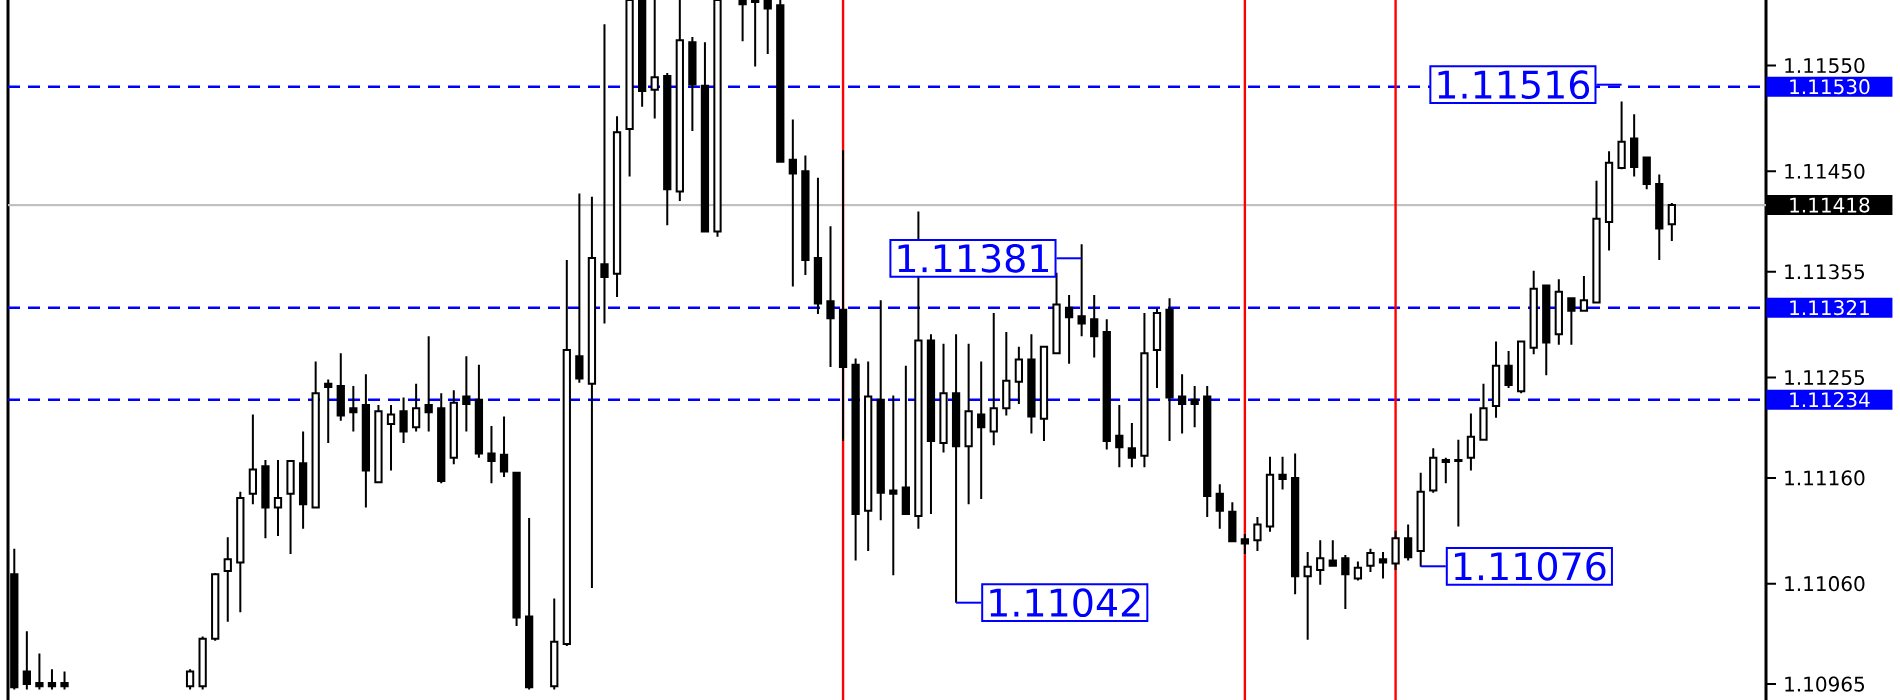 This screenshot has width=1900, height=700. Describe the element at coordinates (1825, 377) in the screenshot. I see `y-tick-label: 1.11255` at that location.